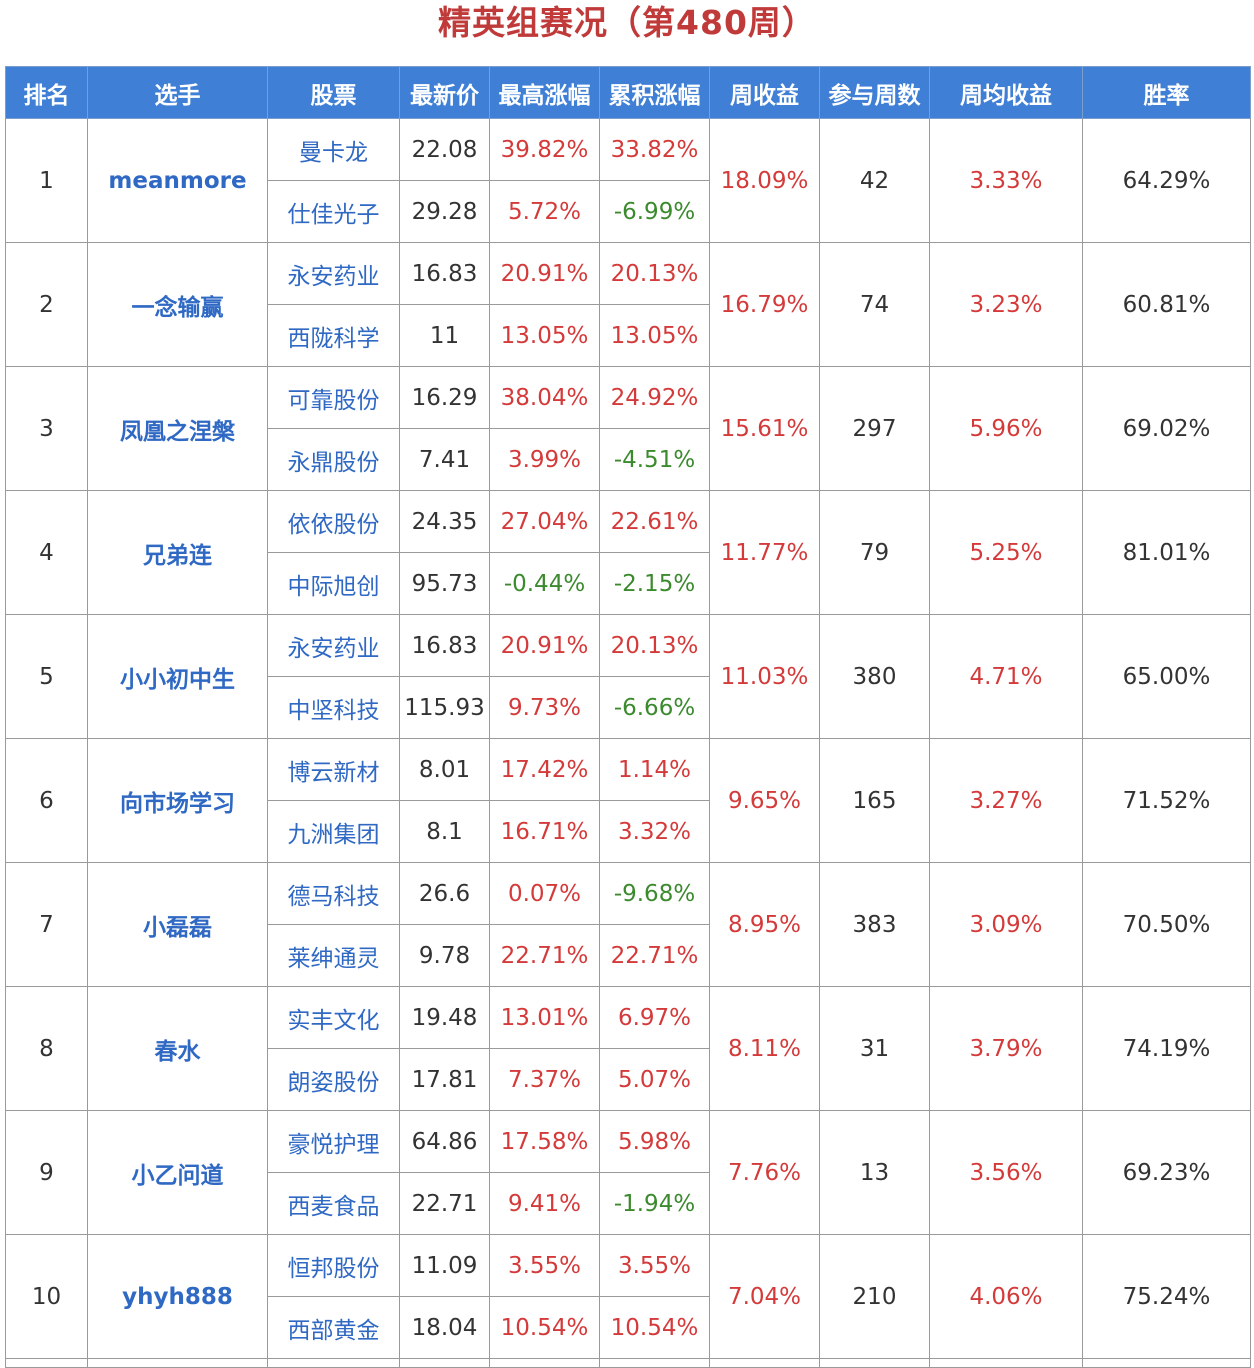 This screenshot has width=1254, height=1368. What do you see at coordinates (654, 521) in the screenshot?
I see `cum-gain-cell: 22.61%` at bounding box center [654, 521].